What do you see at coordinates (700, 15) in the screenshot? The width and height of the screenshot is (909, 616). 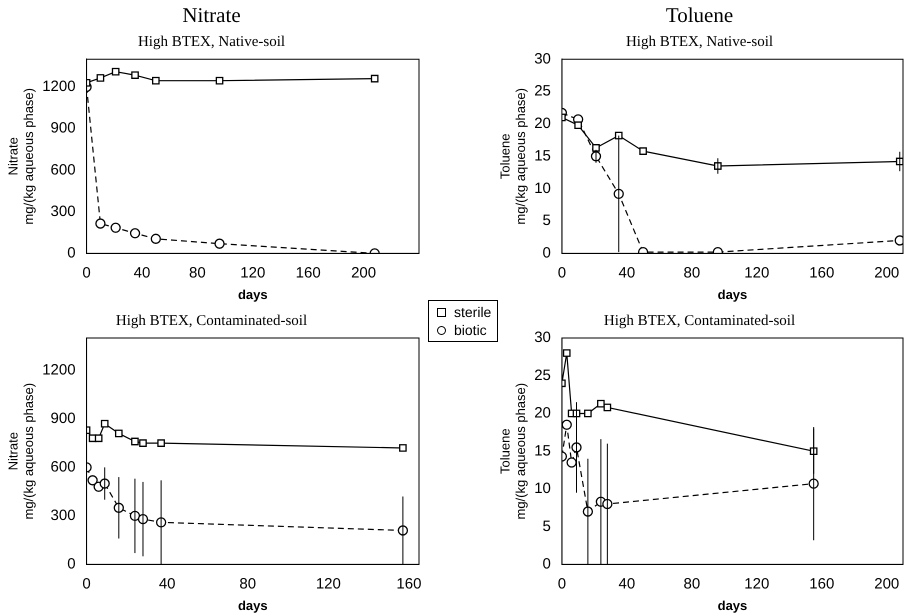 I see `chart-title: Toluene` at bounding box center [700, 15].